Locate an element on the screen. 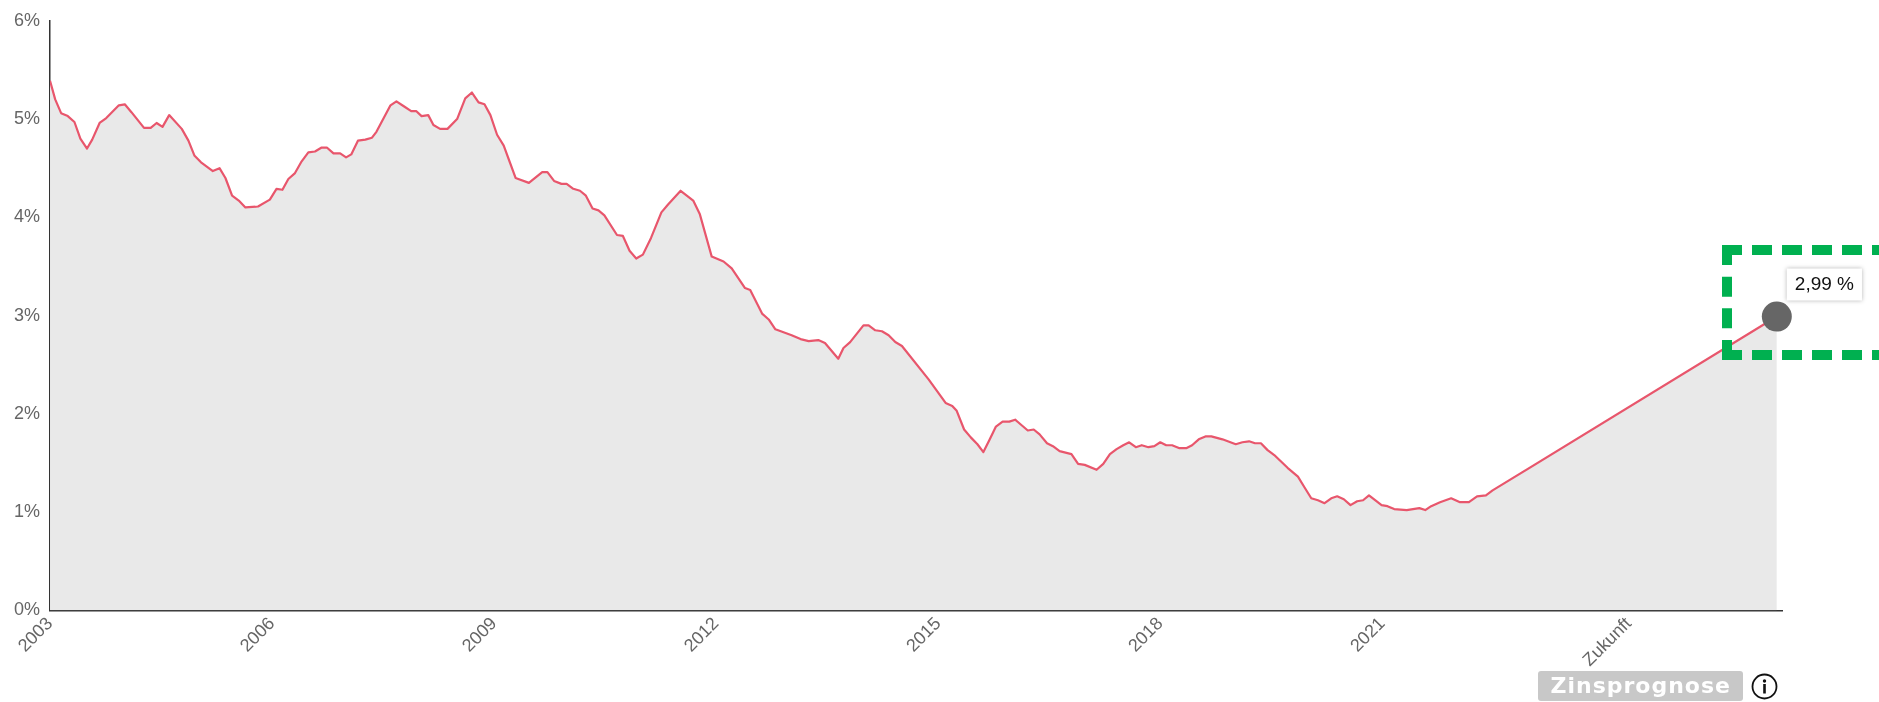  y-tick-label: 6% is located at coordinates (27, 19).